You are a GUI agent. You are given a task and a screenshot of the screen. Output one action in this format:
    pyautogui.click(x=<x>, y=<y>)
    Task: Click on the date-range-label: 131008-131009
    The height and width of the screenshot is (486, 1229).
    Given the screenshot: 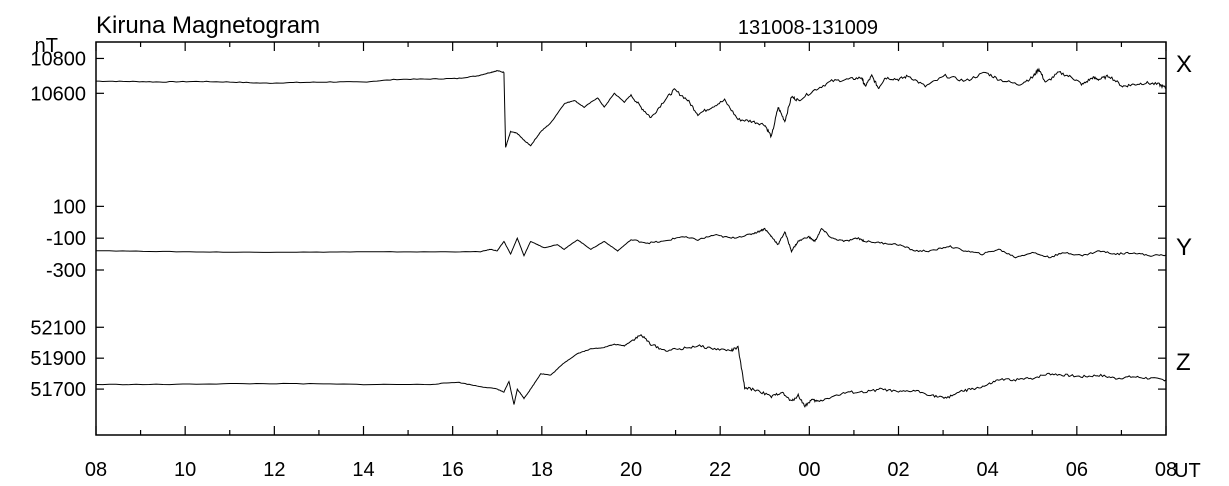 What is the action you would take?
    pyautogui.click(x=808, y=28)
    